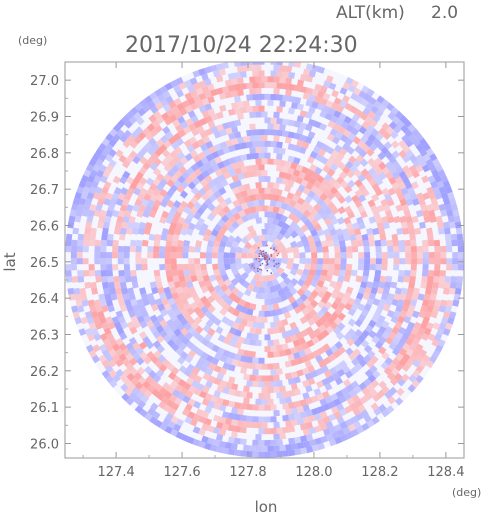 This screenshot has width=491, height=521. What do you see at coordinates (379, 472) in the screenshot?
I see `x-tick-label: 128.2` at bounding box center [379, 472].